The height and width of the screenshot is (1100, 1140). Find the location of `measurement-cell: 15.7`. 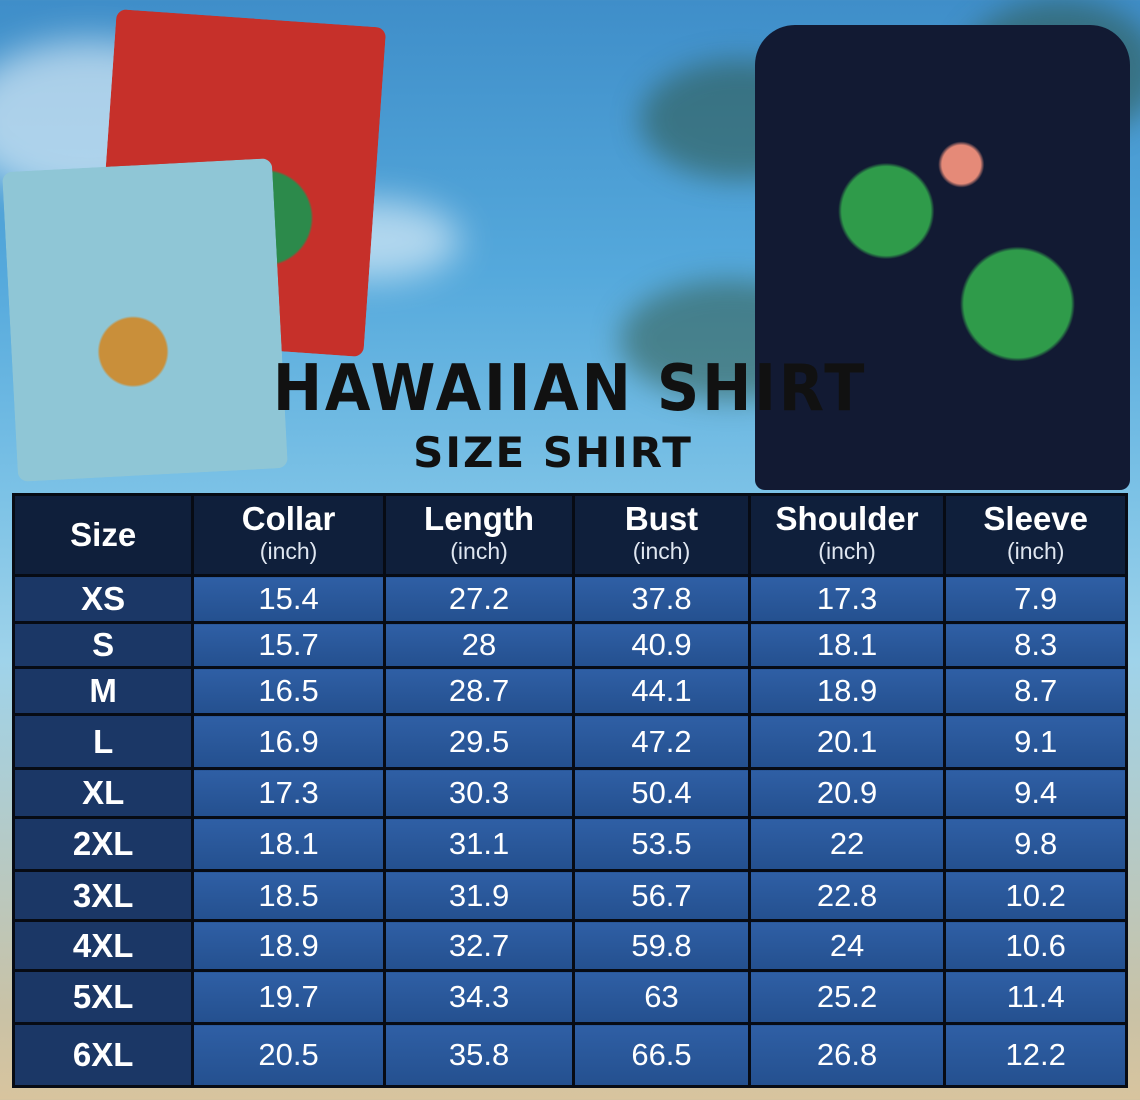

measurement-cell: 15.7 is located at coordinates (288, 645).